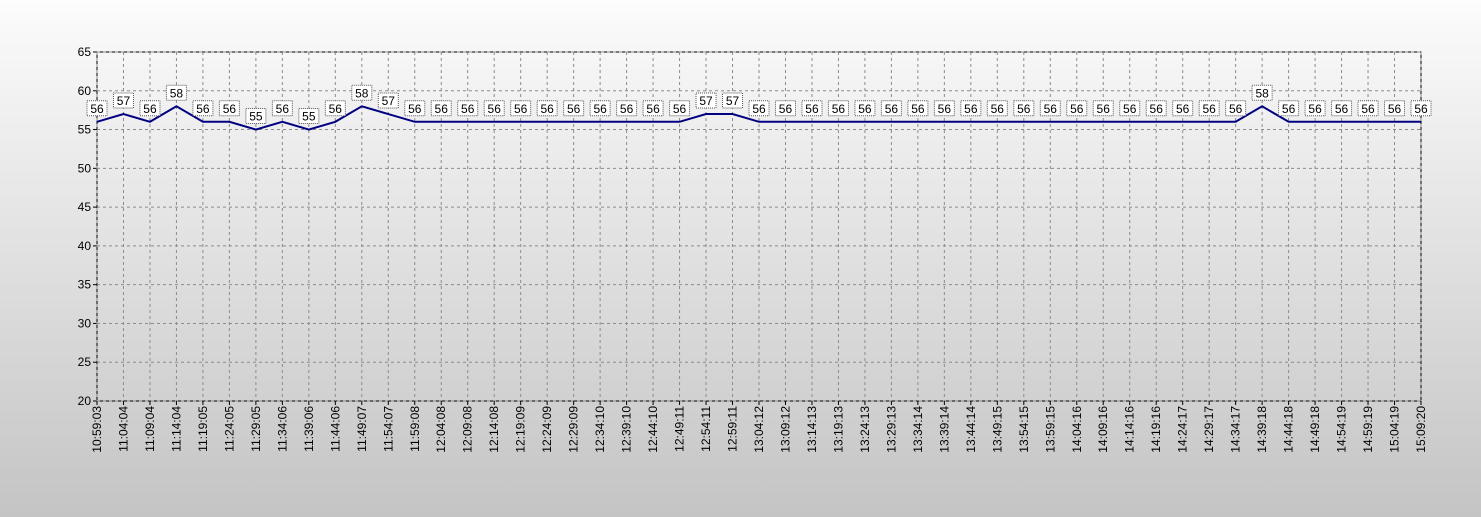 Image resolution: width=1481 pixels, height=517 pixels. Describe the element at coordinates (309, 429) in the screenshot. I see `x-tick-label: 11:39:06` at that location.